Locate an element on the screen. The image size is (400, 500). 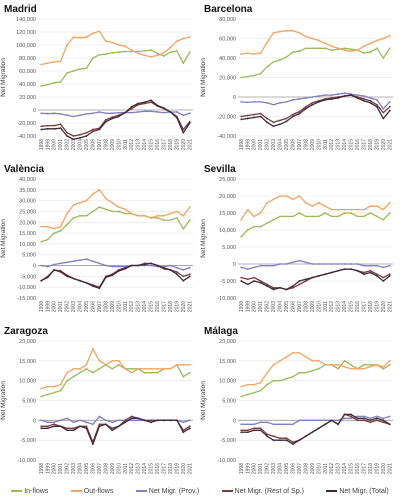
data-point-net-migr-prov-zaragoza is located at coordinates (118, 420).